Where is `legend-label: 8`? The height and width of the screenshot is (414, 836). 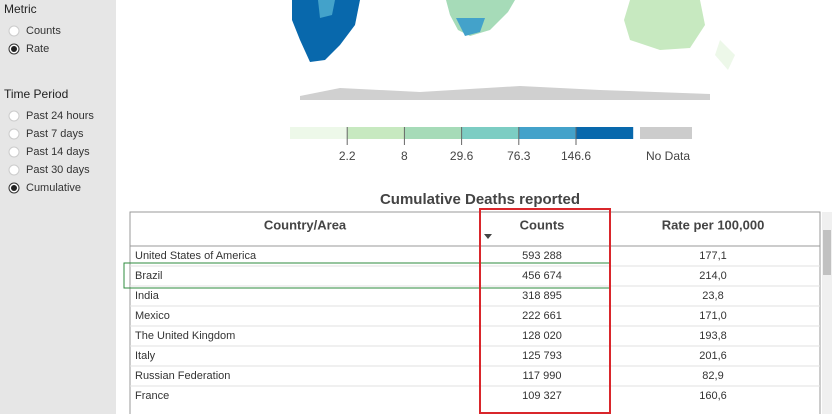 legend-label: 8 is located at coordinates (404, 156).